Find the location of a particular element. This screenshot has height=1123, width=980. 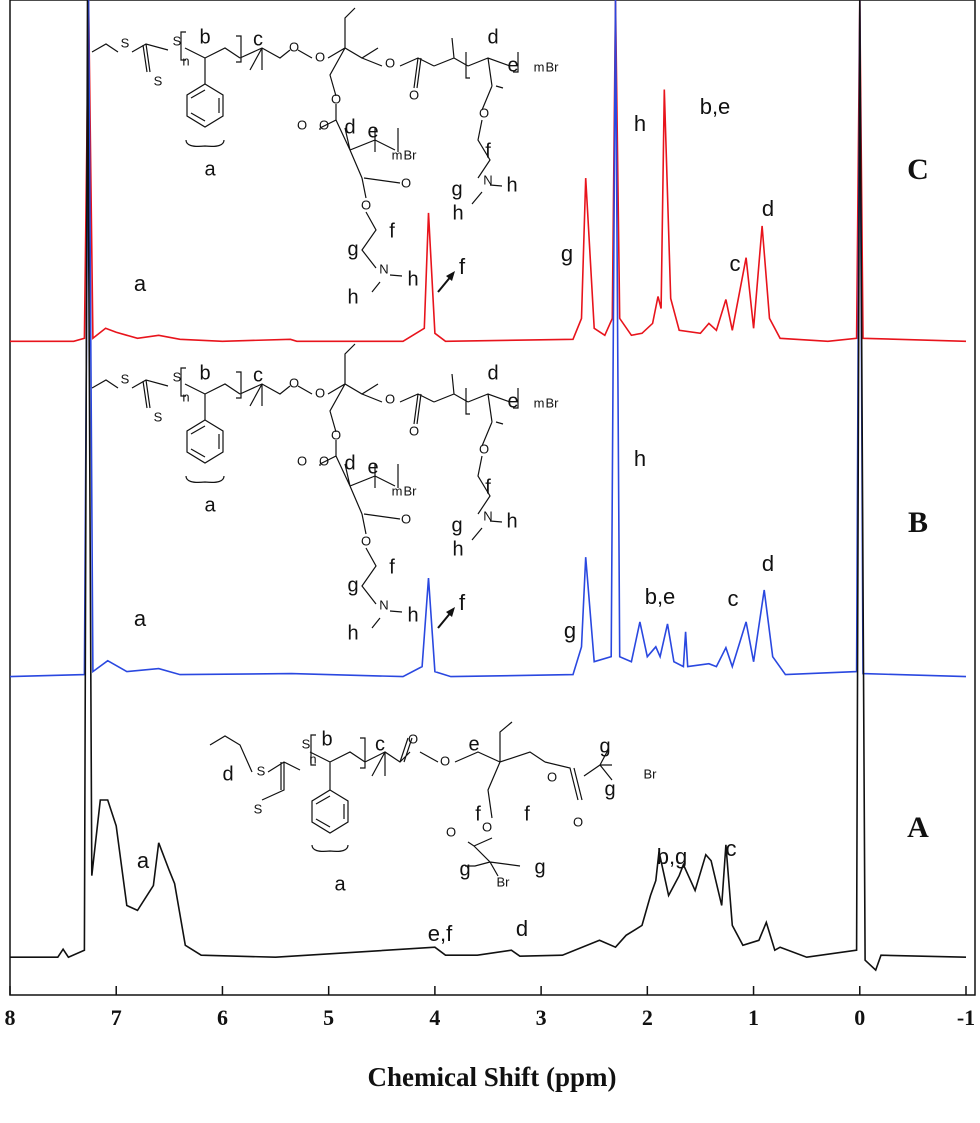

x-tick-label: 4 is located at coordinates (434, 1017).